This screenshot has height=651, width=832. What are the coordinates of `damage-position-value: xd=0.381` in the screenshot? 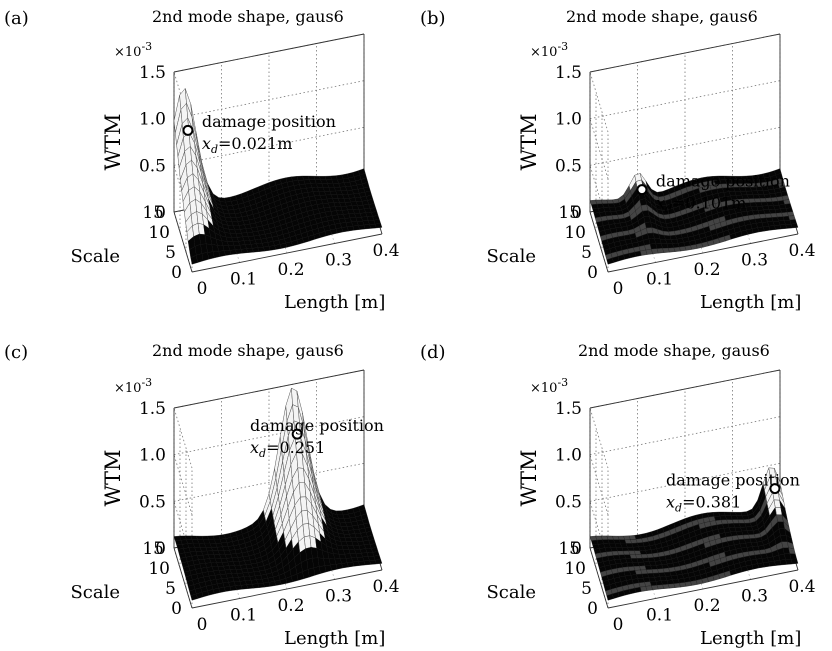 It's located at (703, 503).